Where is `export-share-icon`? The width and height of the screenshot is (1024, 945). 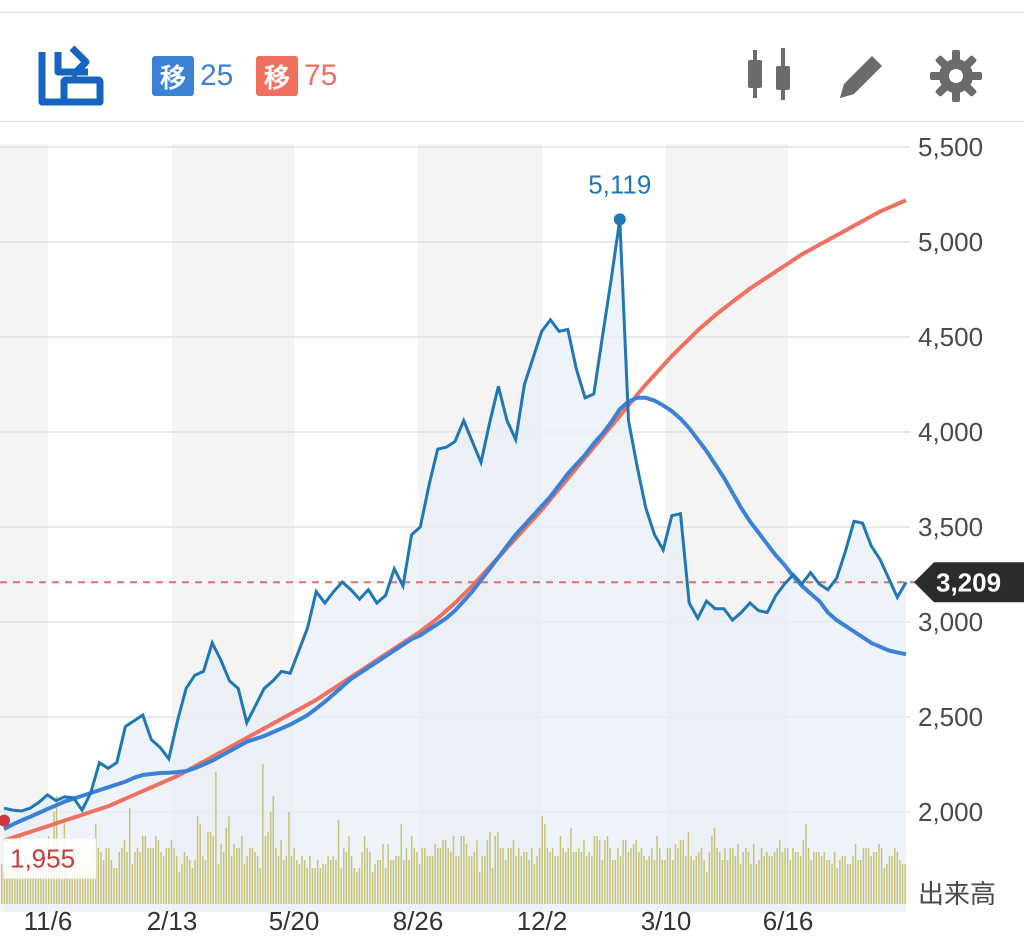
export-share-icon is located at coordinates (72, 76).